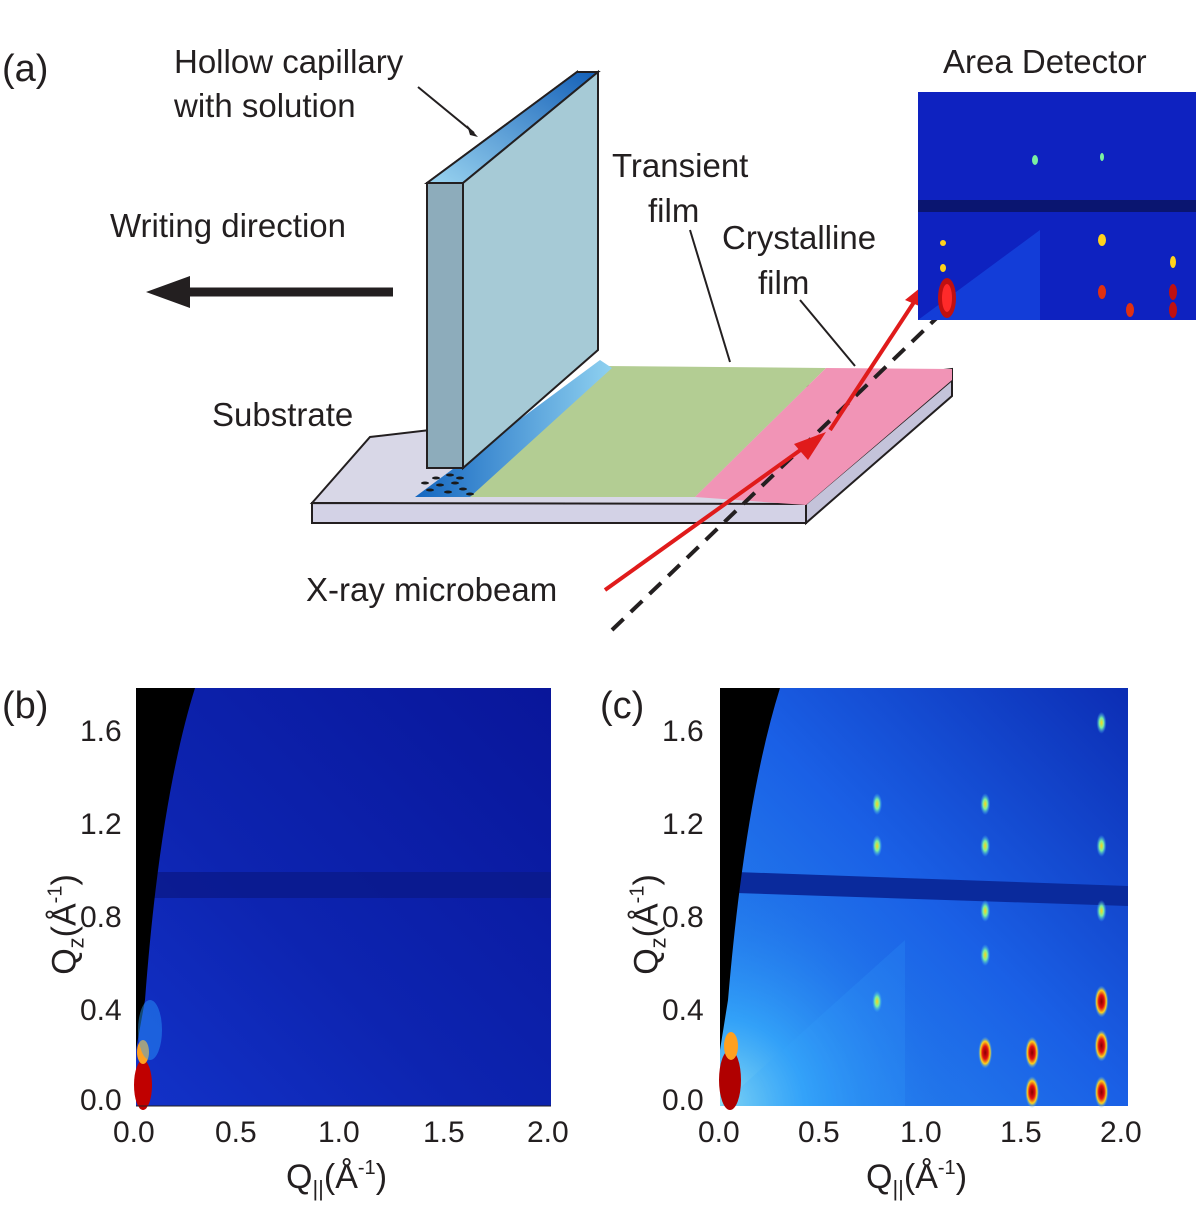 The height and width of the screenshot is (1216, 1198). What do you see at coordinates (784, 282) in the screenshot?
I see `crystalline-label-line2: film` at bounding box center [784, 282].